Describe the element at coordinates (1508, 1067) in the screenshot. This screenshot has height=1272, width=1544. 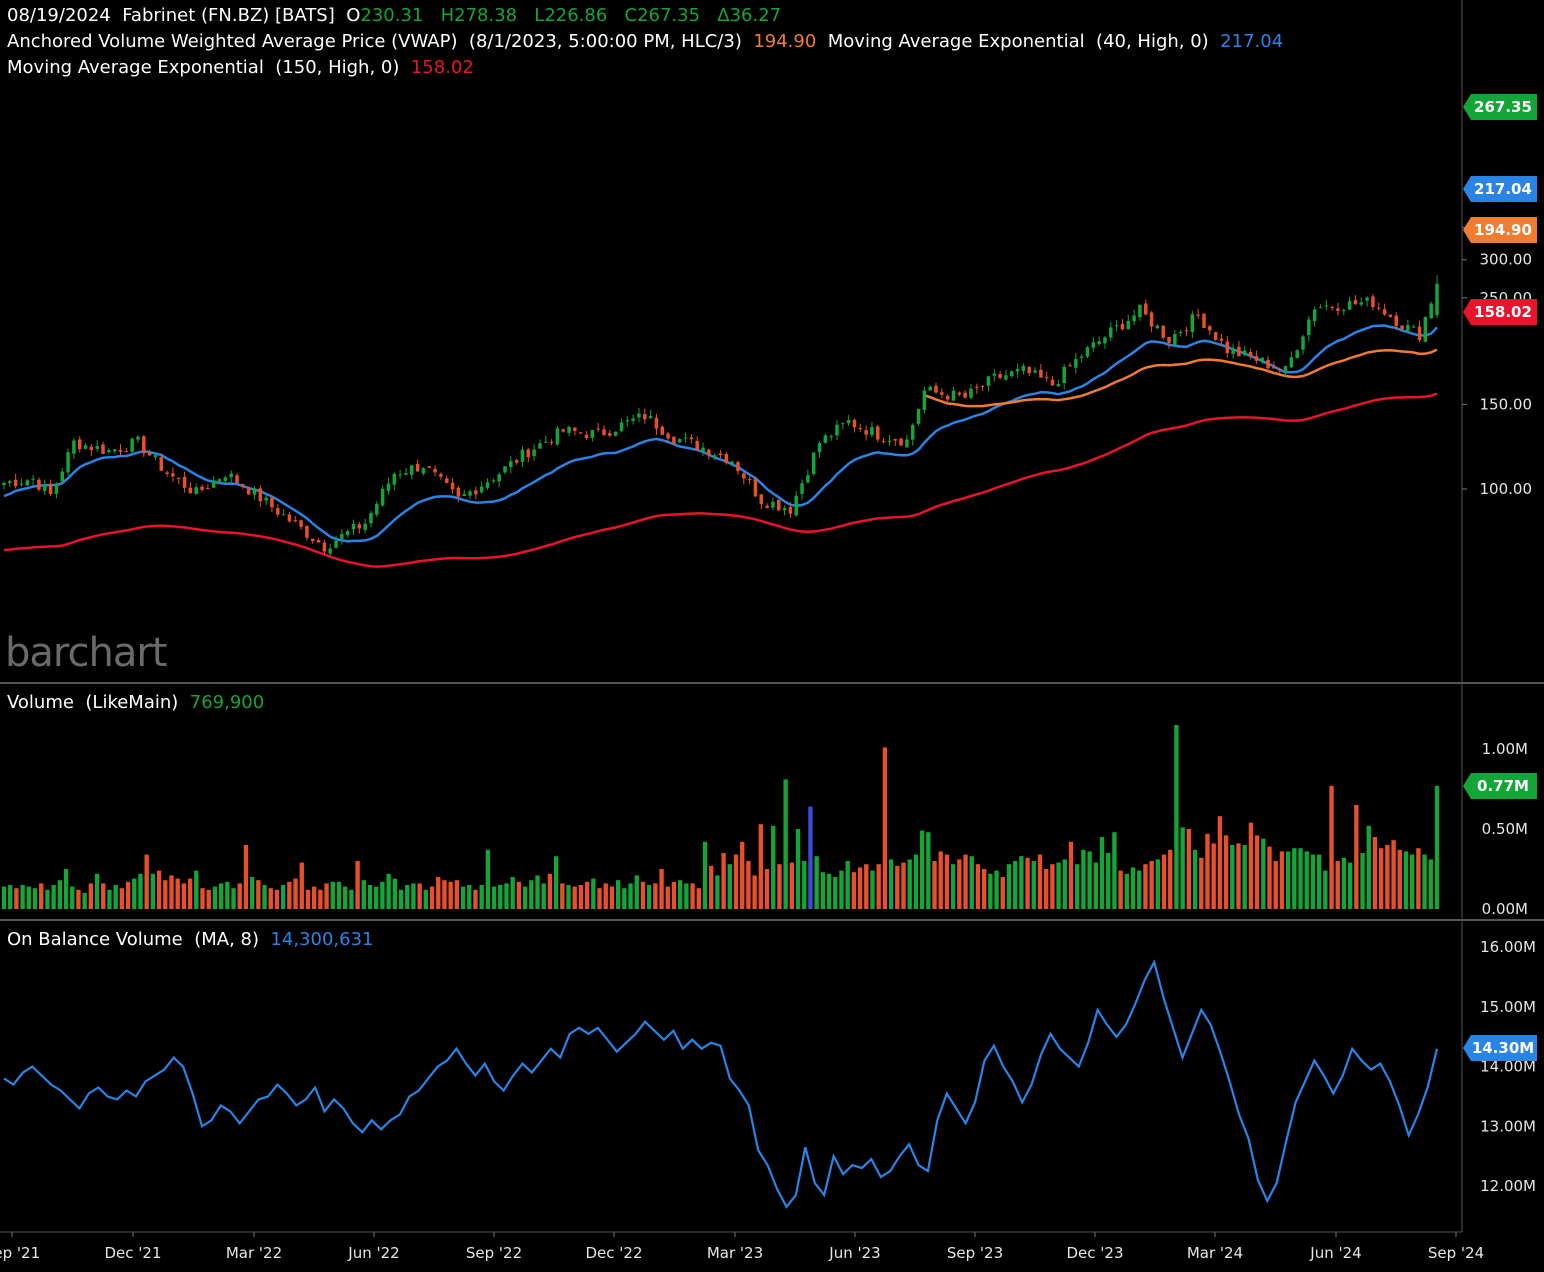
I see `obv-tick-label: 14.00M` at that location.